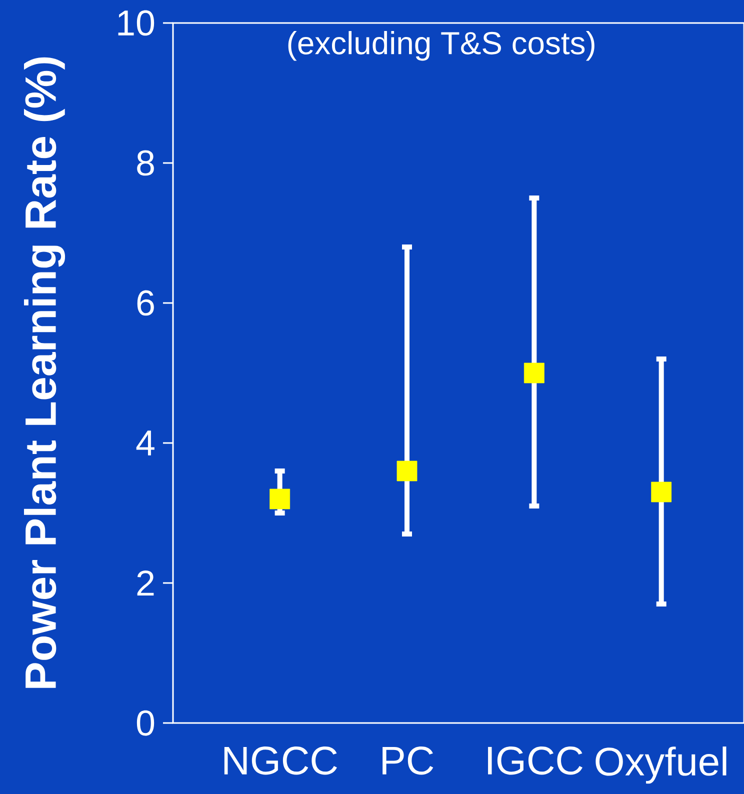 The width and height of the screenshot is (744, 794). I want to click on x-tick-label: PC, so click(408, 760).